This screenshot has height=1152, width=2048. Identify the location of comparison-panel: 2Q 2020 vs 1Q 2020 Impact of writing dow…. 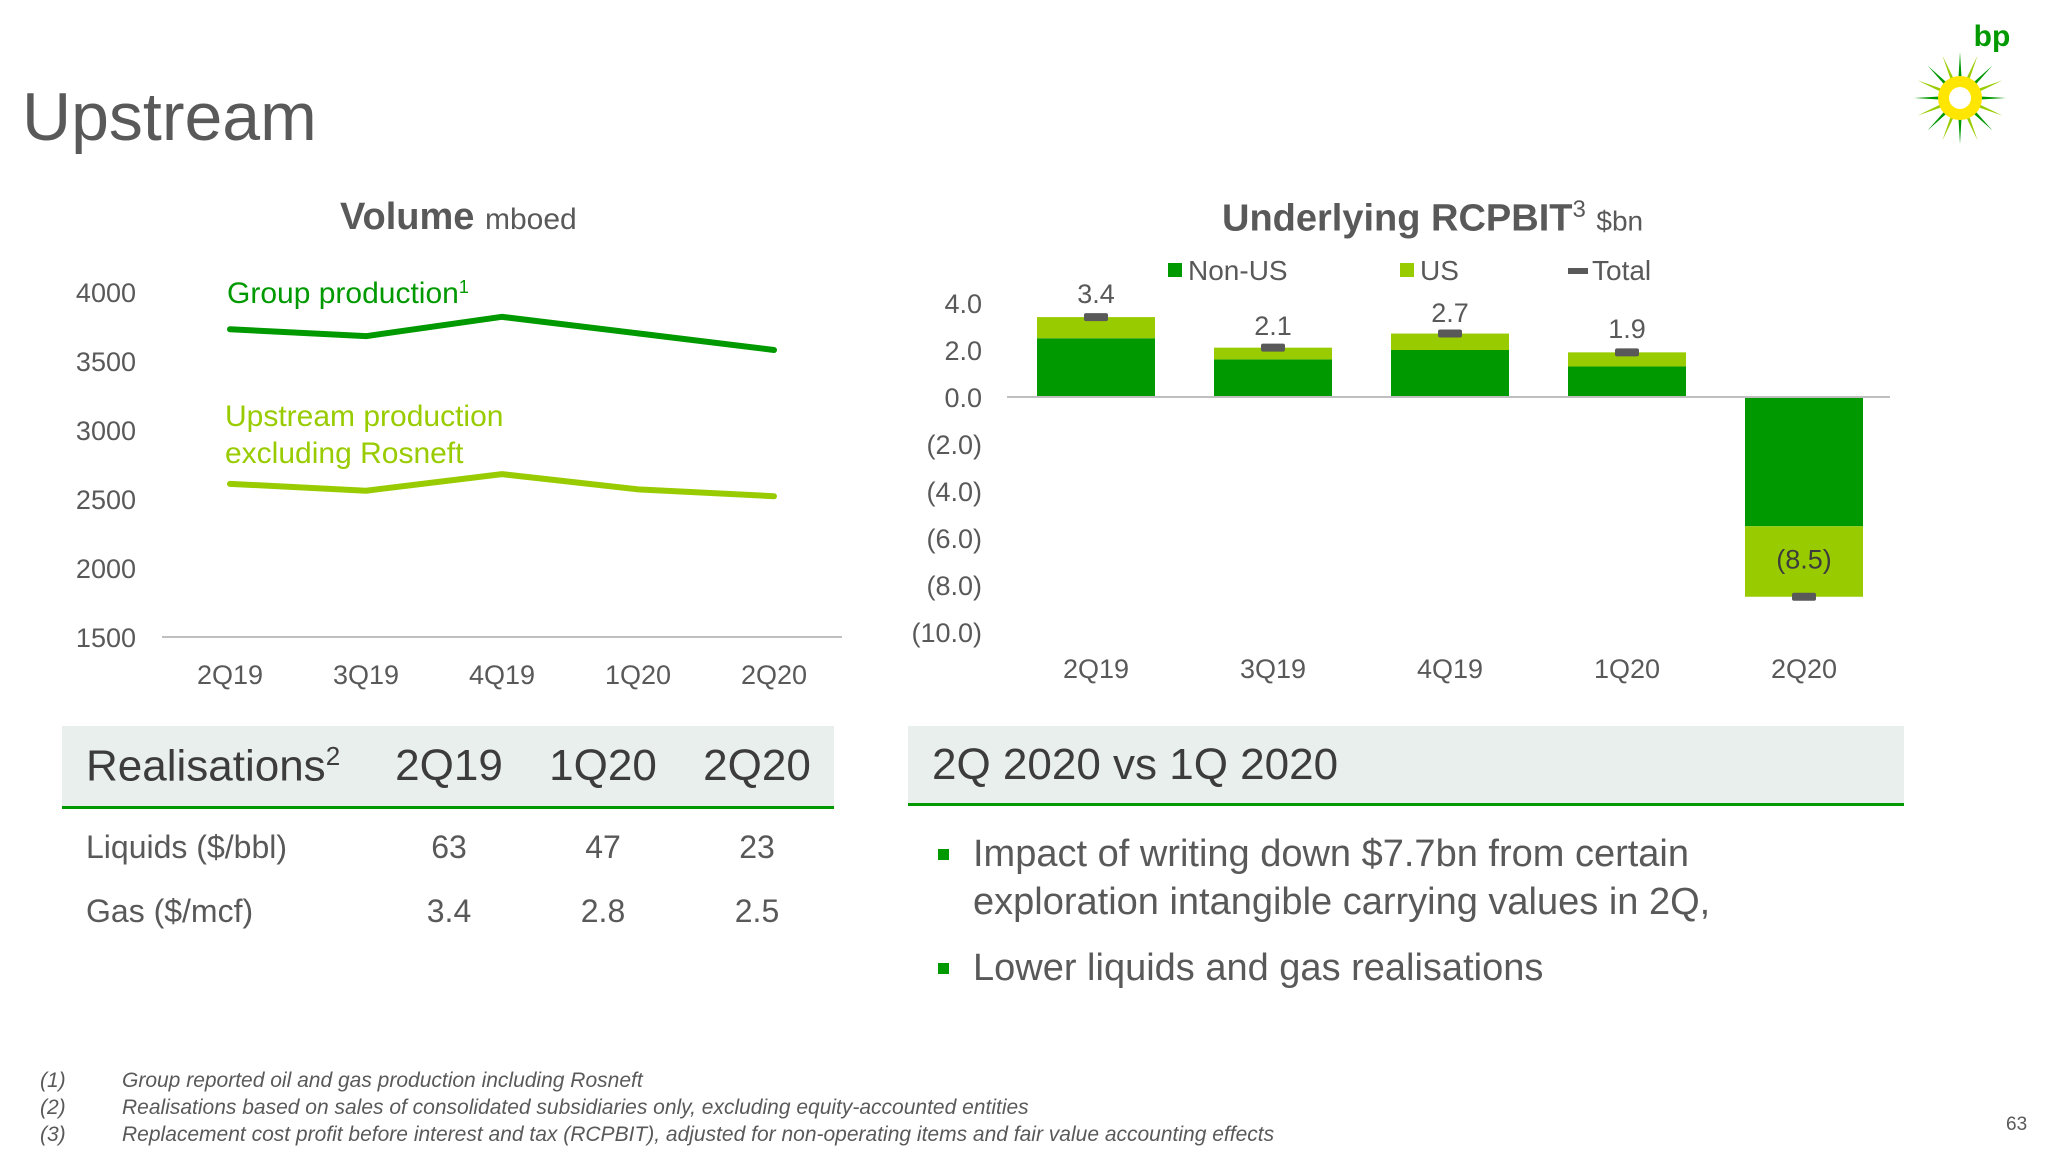
(1406, 859).